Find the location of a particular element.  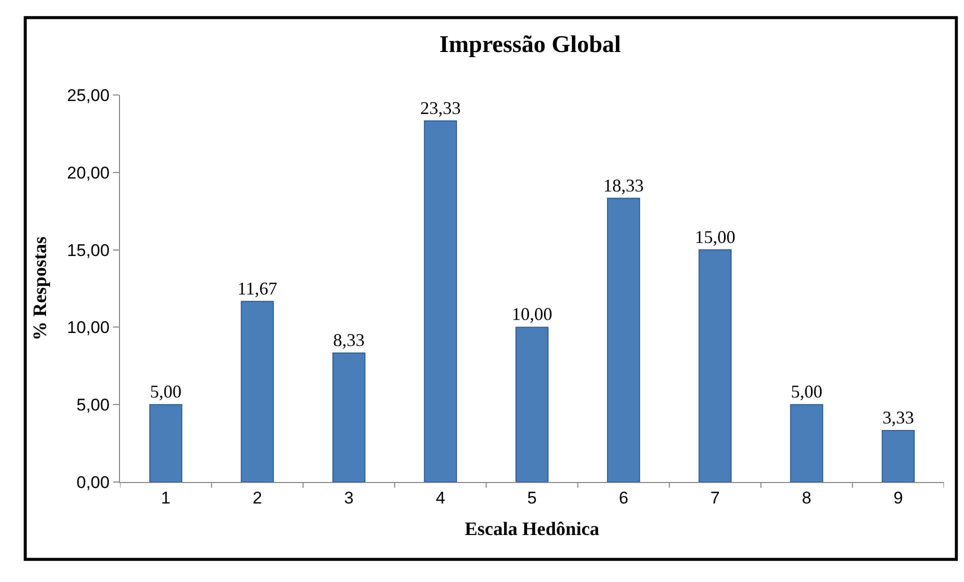

x-tick-label: 4 is located at coordinates (441, 498).